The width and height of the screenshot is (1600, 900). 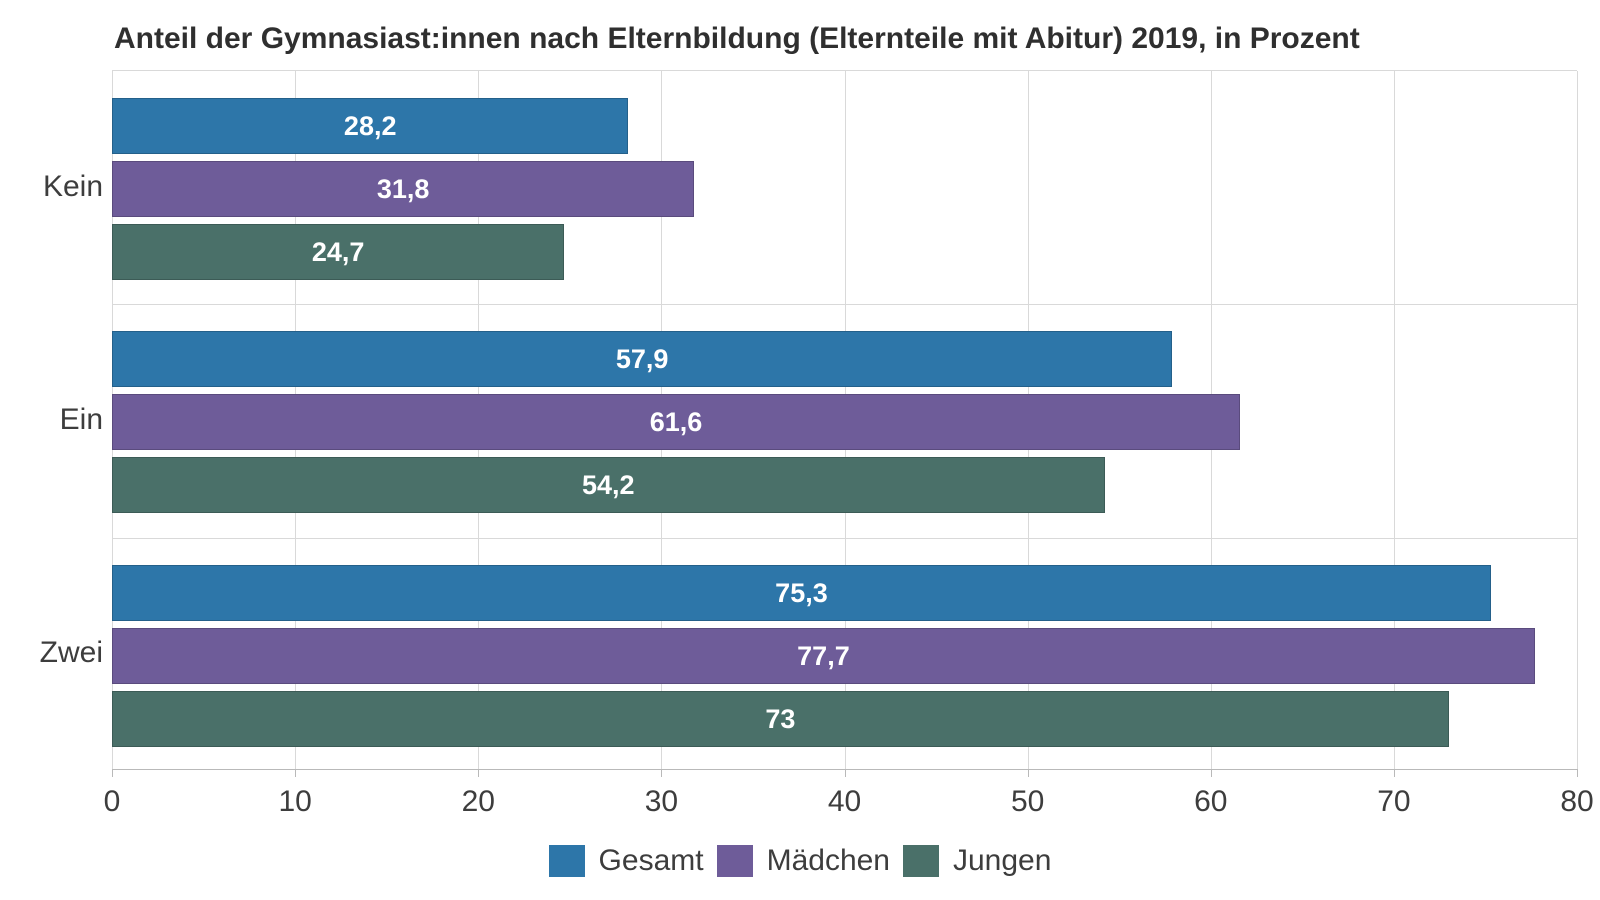 I want to click on x-tick-label: 30, so click(x=661, y=801).